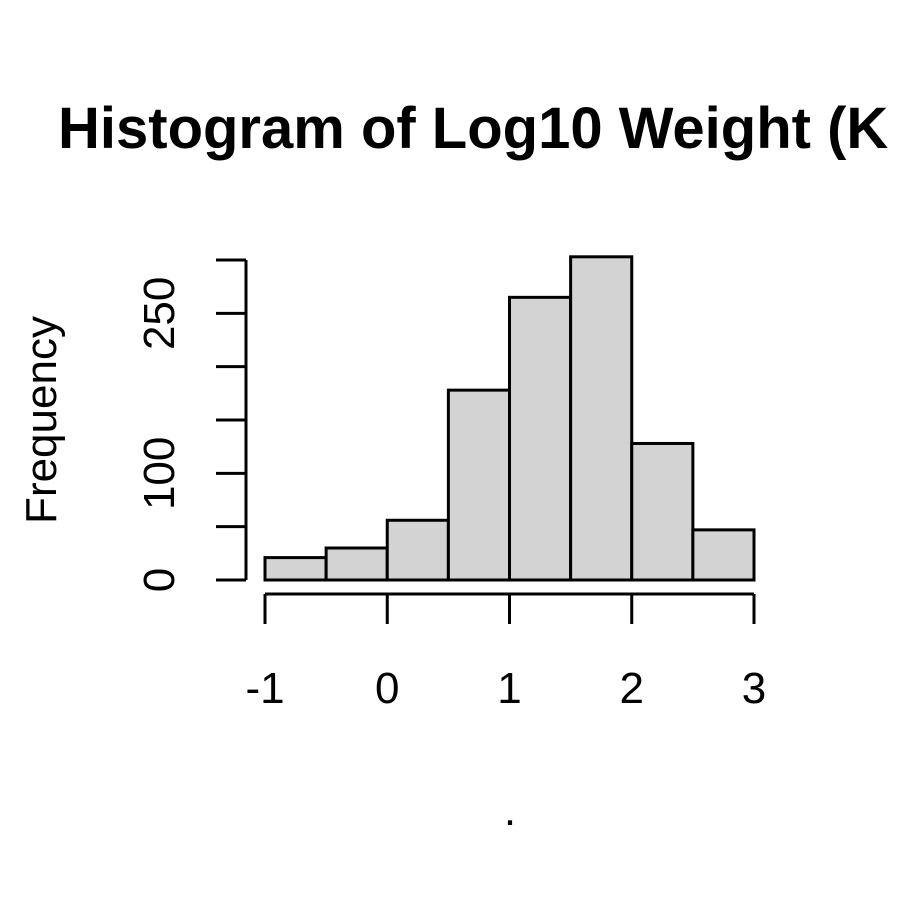  I want to click on y-tick-label-0: 0, so click(159, 580).